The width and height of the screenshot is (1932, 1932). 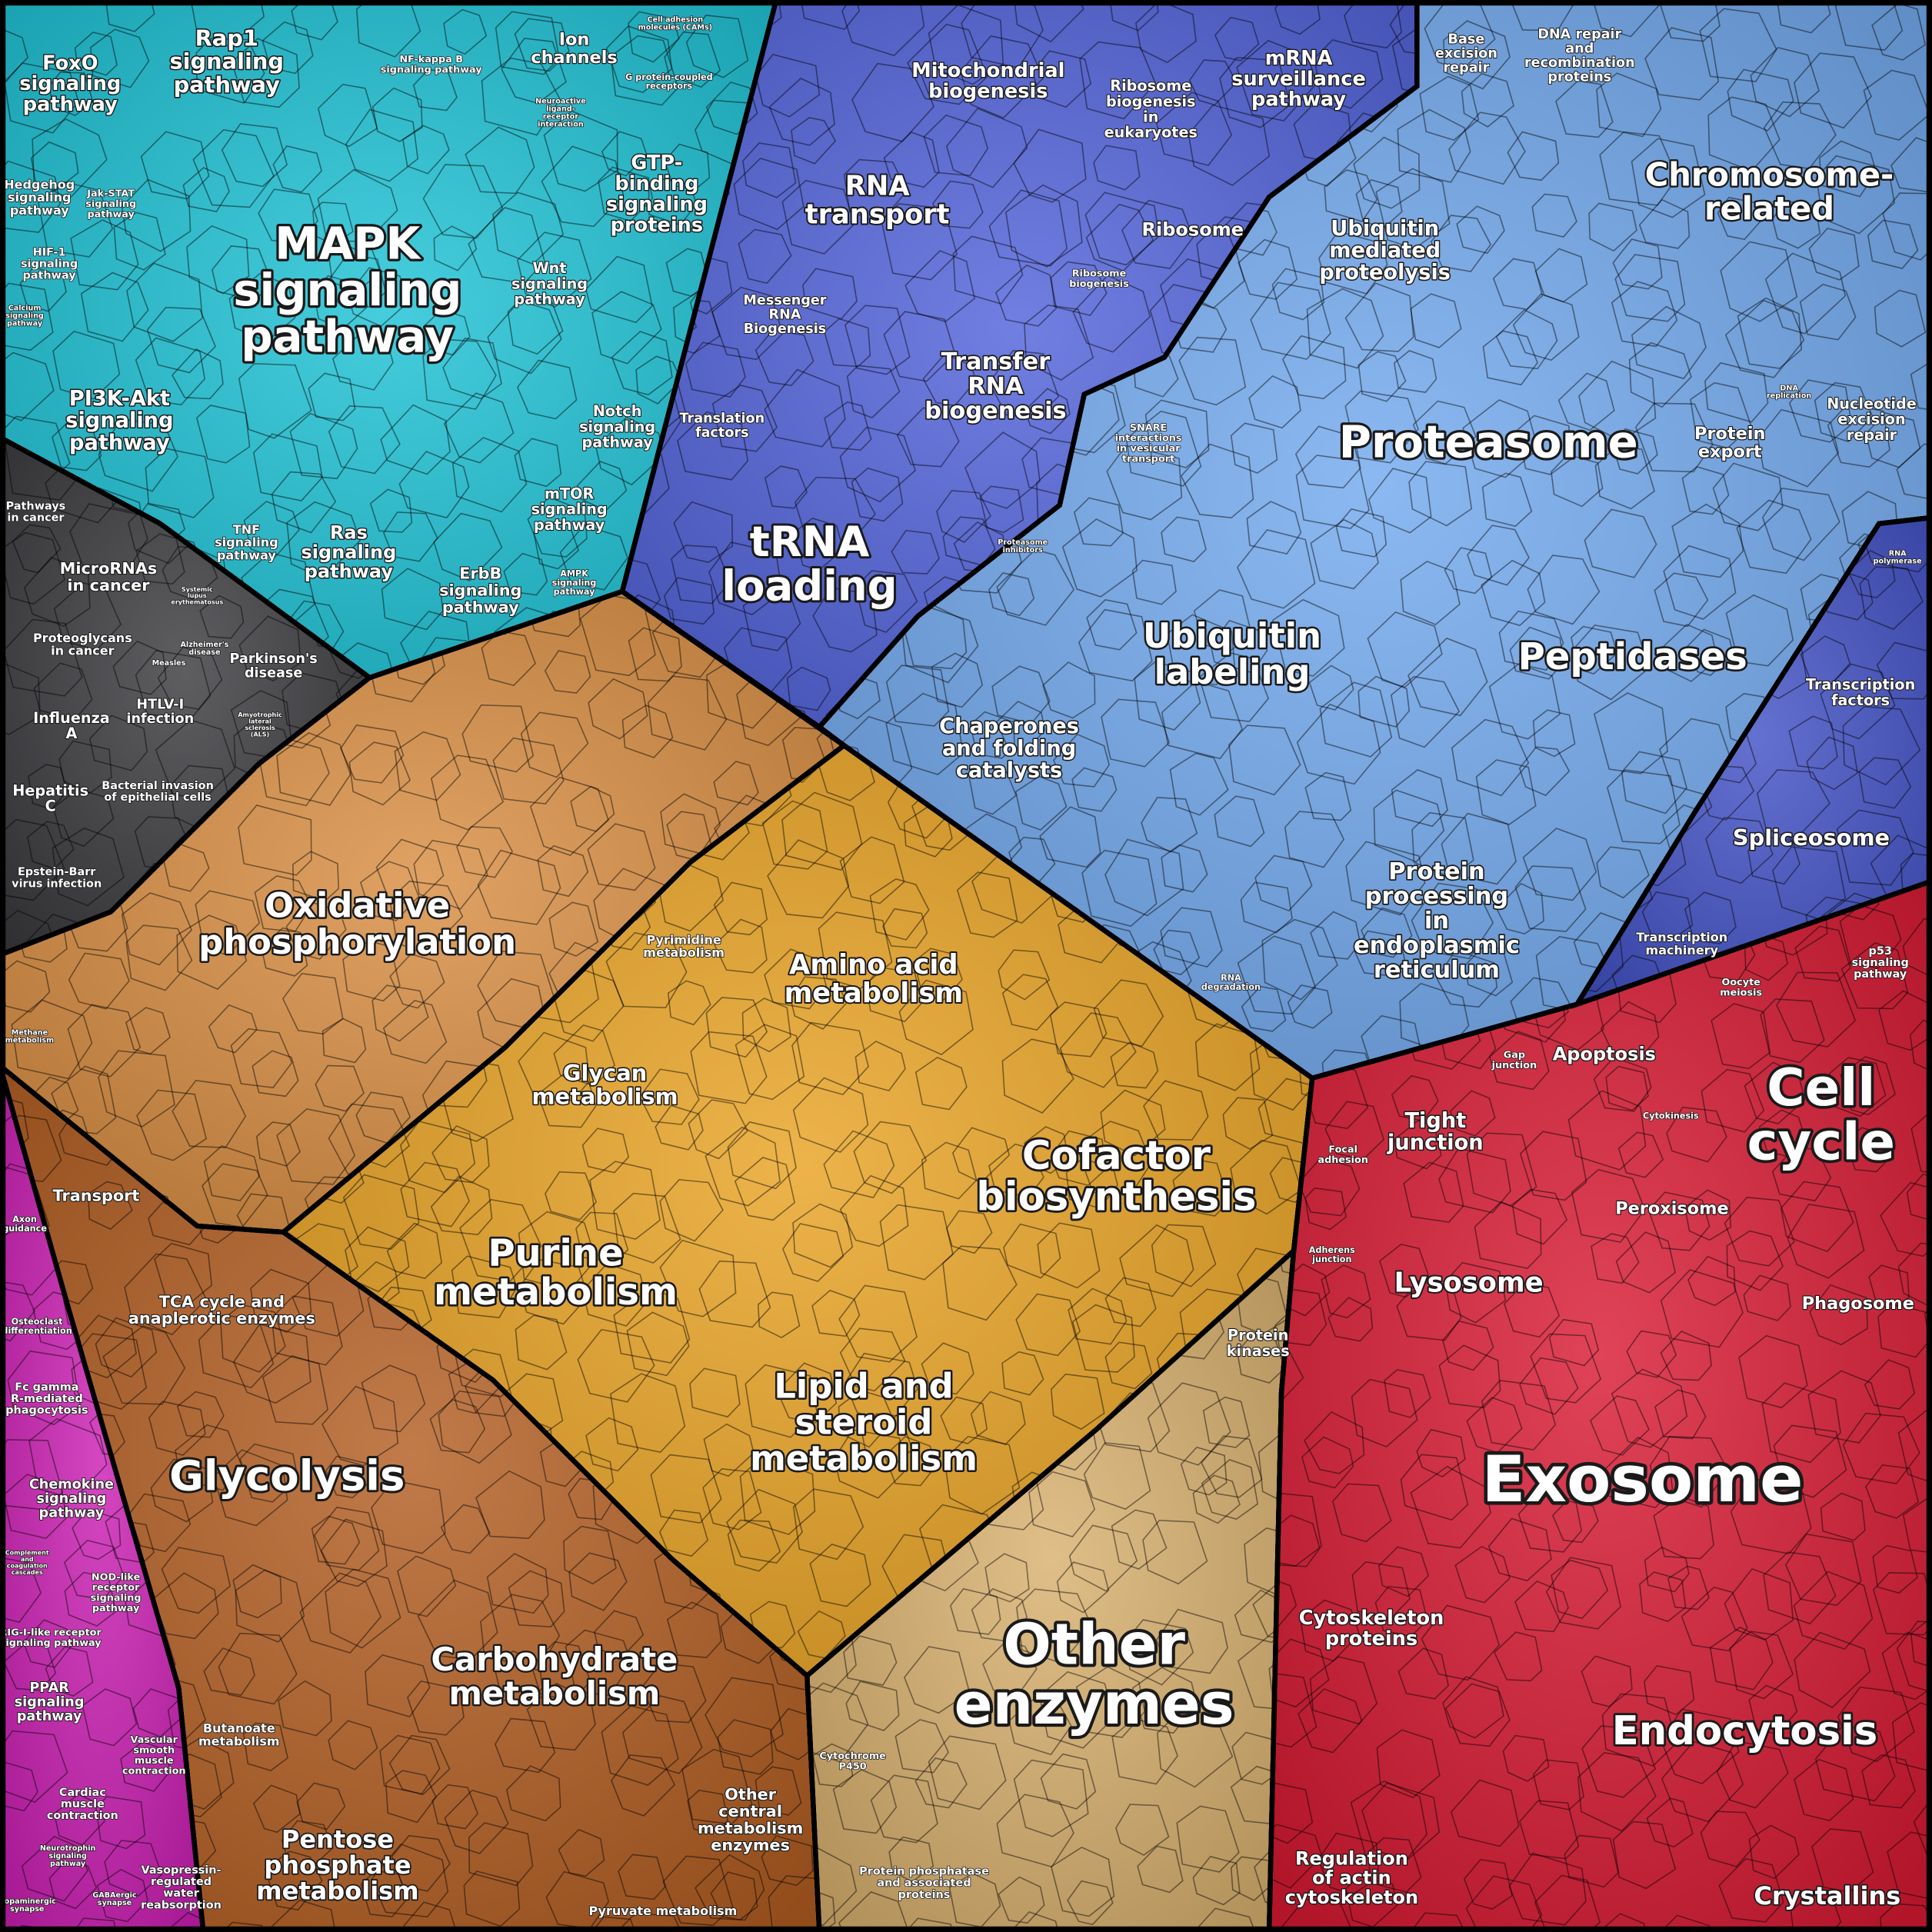 What do you see at coordinates (1671, 1116) in the screenshot?
I see `region-label: Cytokinesis` at bounding box center [1671, 1116].